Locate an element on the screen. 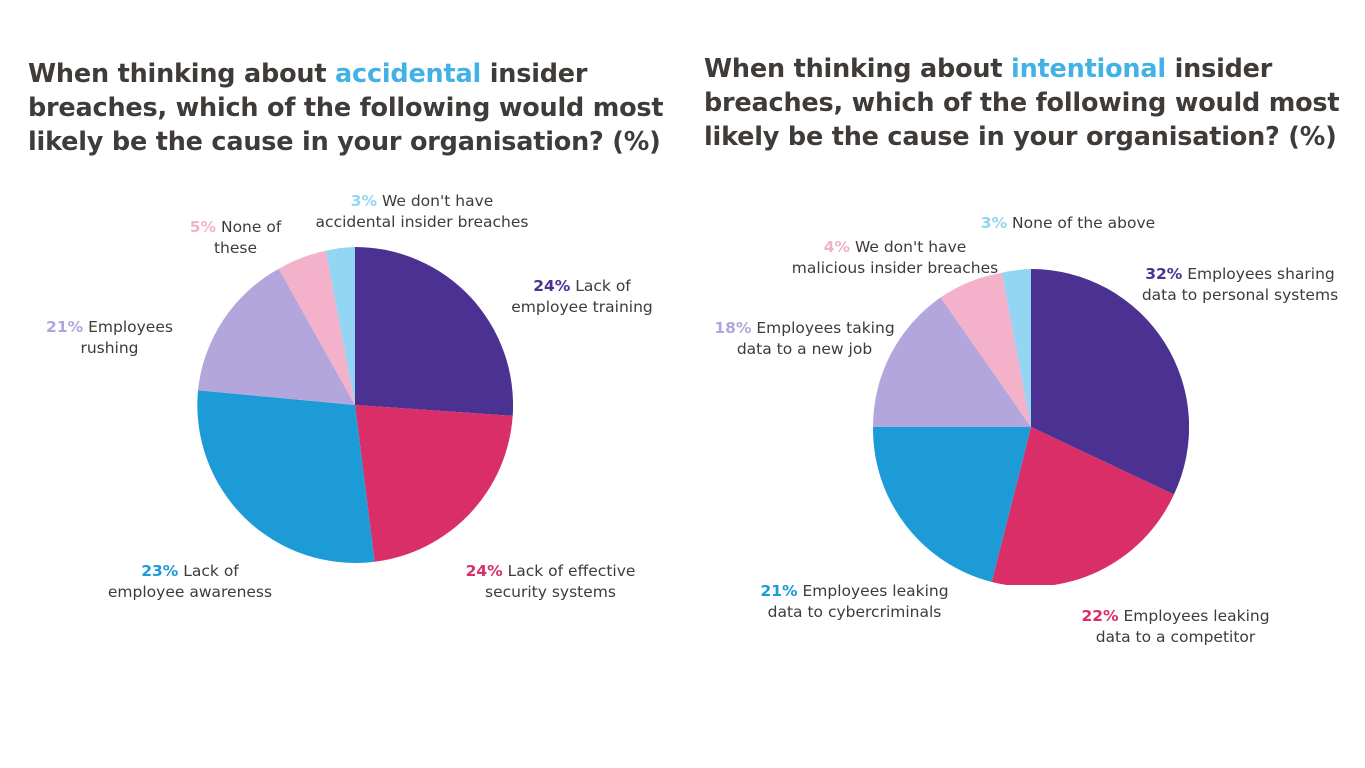 The width and height of the screenshot is (1365, 768). pie-slice-employees-taking-data-to-a-new-job is located at coordinates (952, 362).